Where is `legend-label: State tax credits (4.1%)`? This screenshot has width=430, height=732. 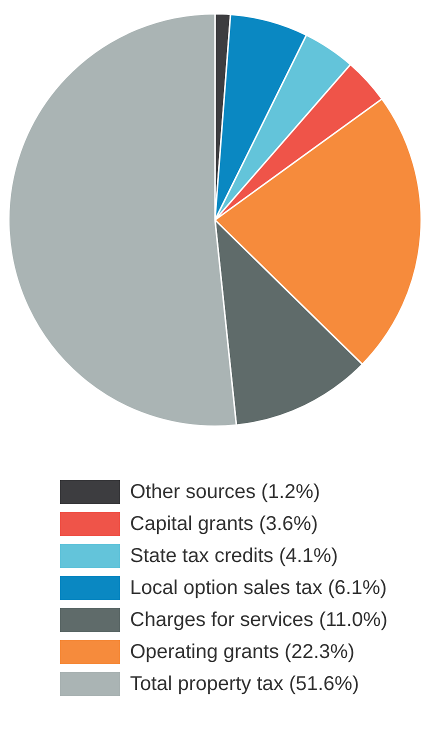
legend-label: State tax credits (4.1%) is located at coordinates (234, 556).